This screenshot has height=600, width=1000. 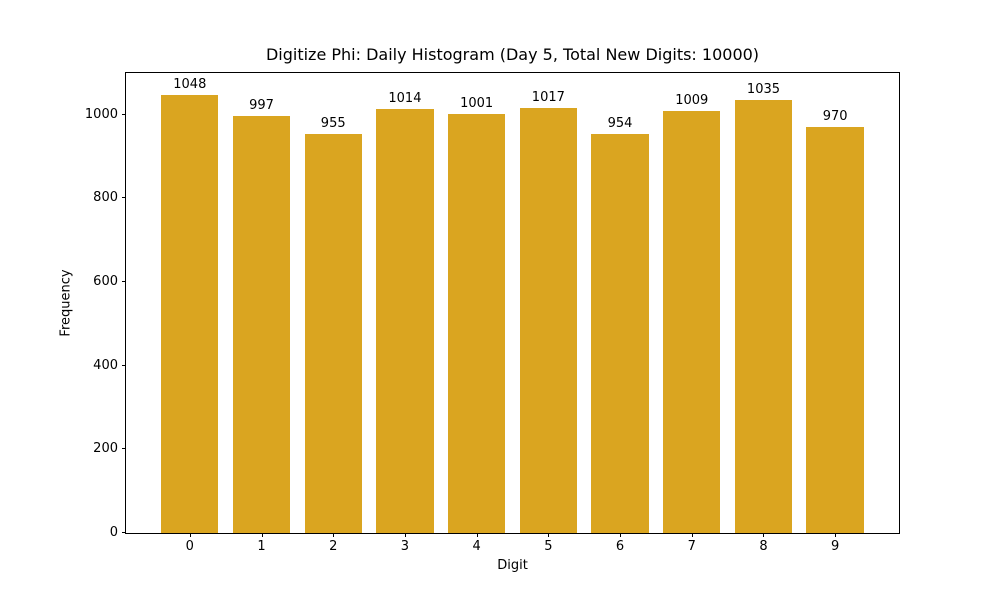 I want to click on y-tick-label: 600, so click(x=105, y=282).